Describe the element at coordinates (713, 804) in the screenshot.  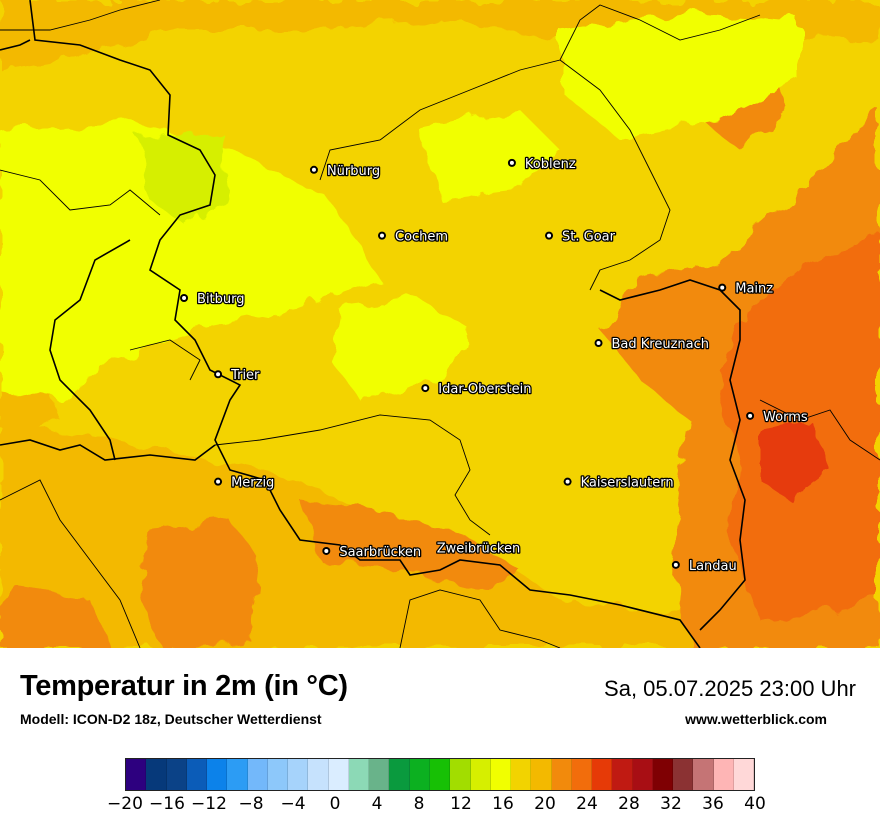
I see `colorbar-tick-label: 36` at that location.